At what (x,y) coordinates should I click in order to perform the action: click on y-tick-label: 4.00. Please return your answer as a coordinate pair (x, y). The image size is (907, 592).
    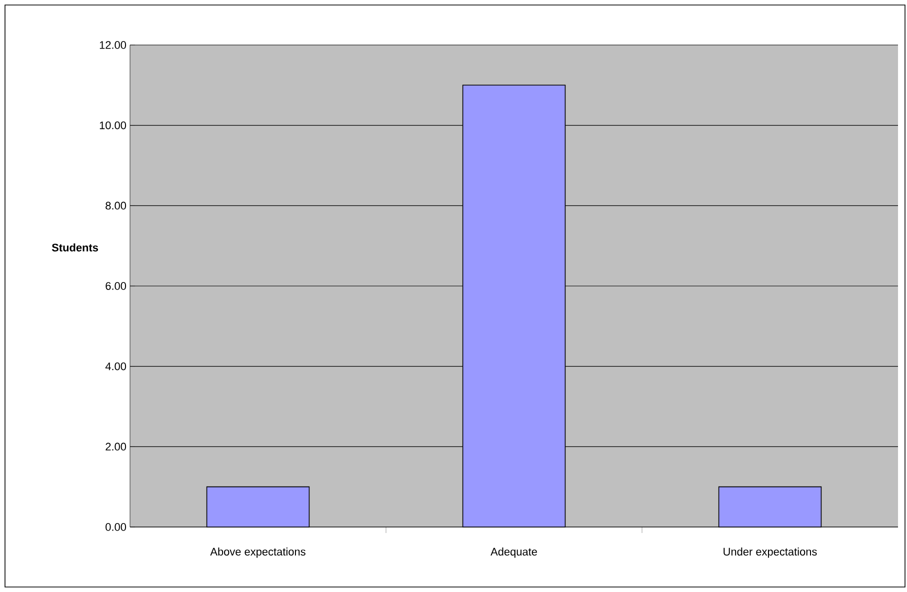
    Looking at the image, I should click on (115, 366).